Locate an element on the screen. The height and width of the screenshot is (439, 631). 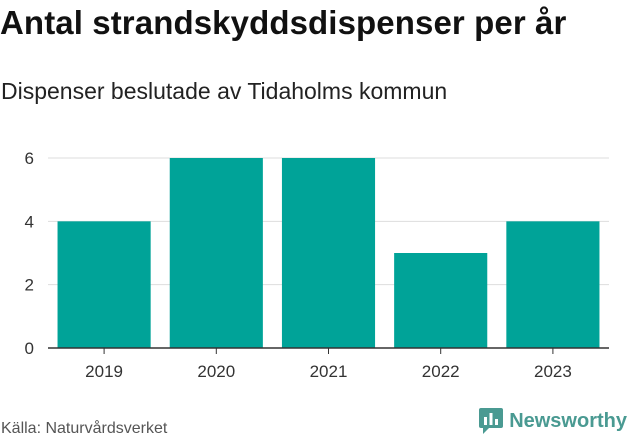
chart-subtitle: Dispenser beslutade av Tidaholms kommun is located at coordinates (224, 91).